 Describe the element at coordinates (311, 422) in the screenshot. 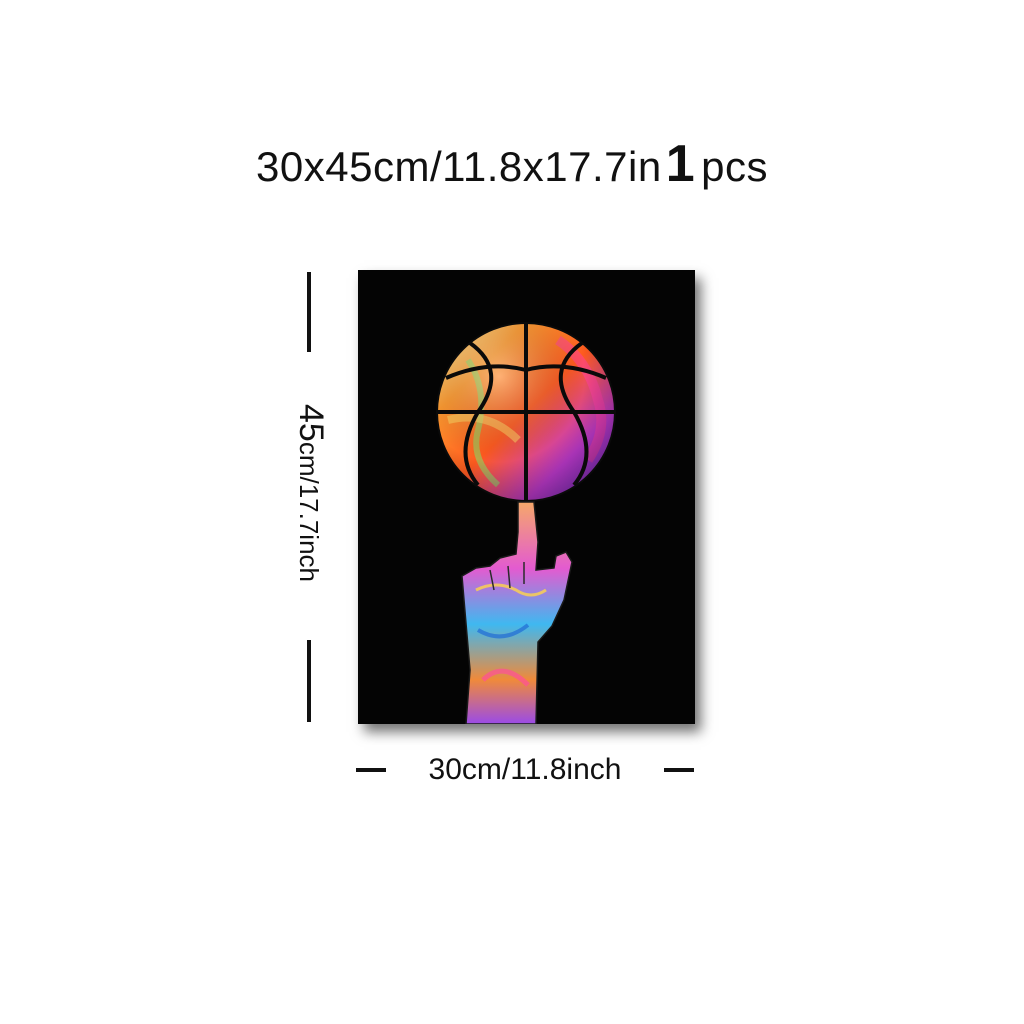

I see `height-number: 45` at that location.